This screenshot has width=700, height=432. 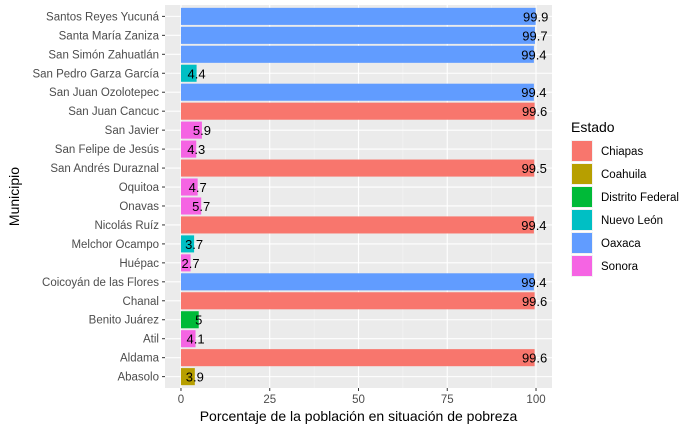 I want to click on x-axis: 0 25 50 75 100, so click(x=362, y=397).